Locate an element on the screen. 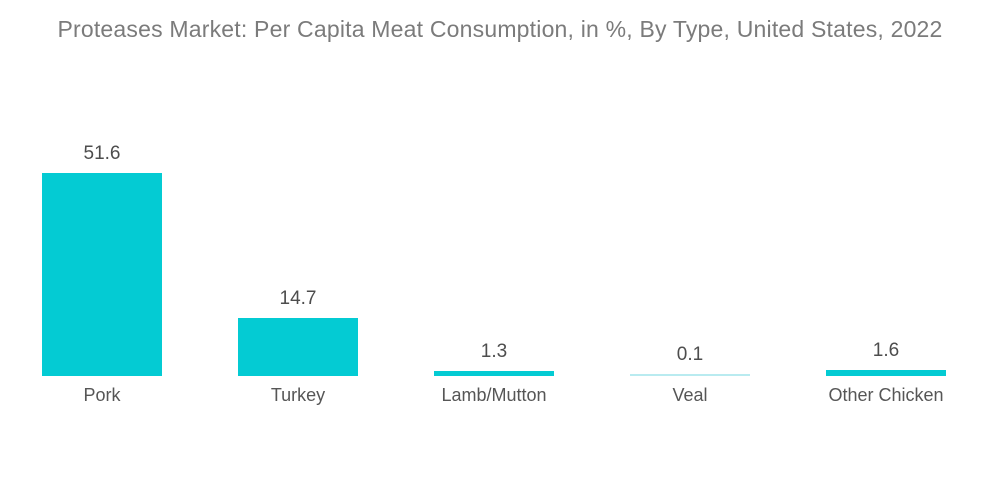 Image resolution: width=1000 pixels, height=504 pixels. bar-category-label: Lamb/Mutton is located at coordinates (494, 395).